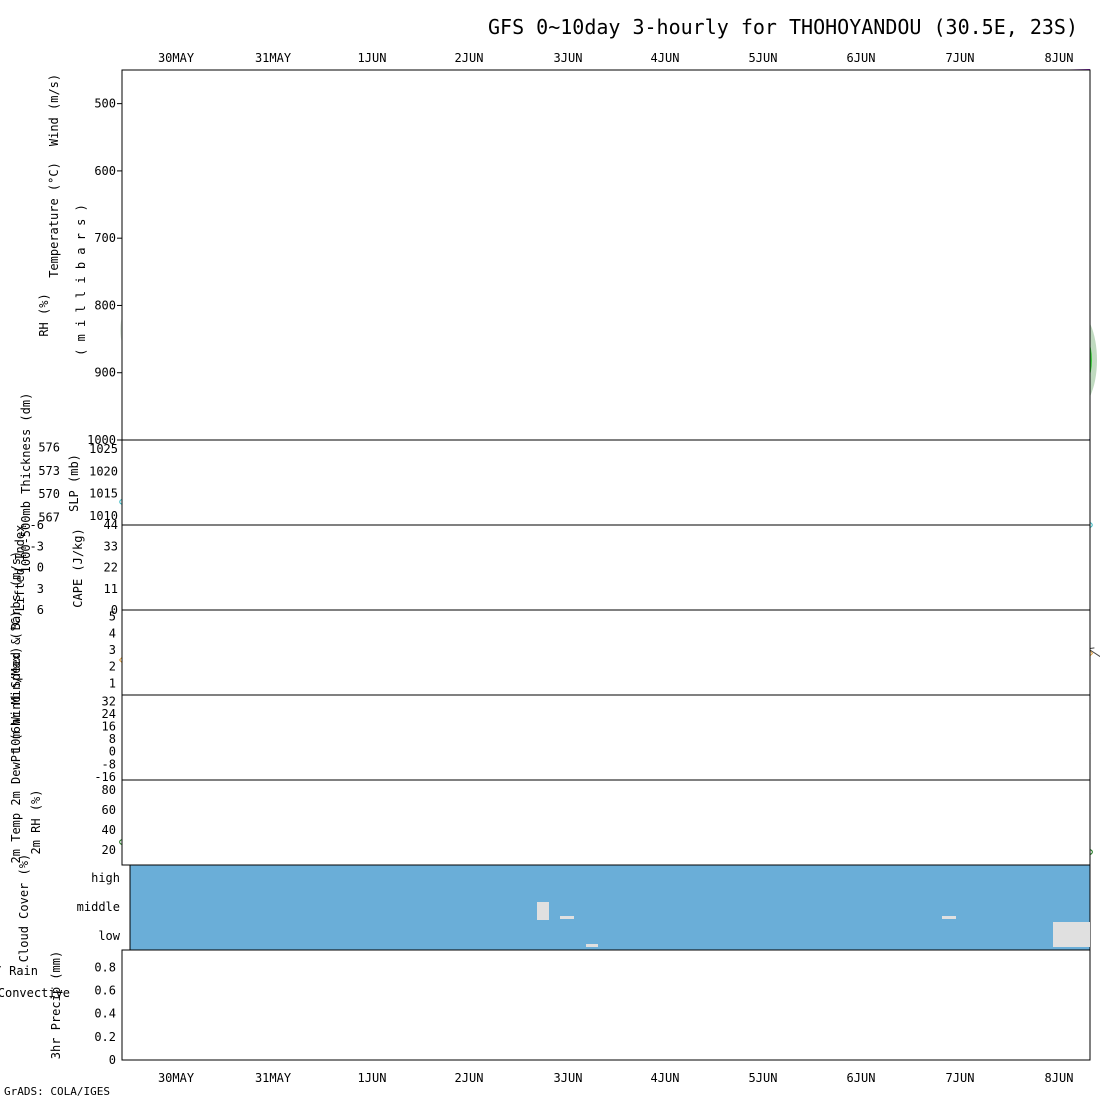 This screenshot has height=1100, width=1100. I want to click on cloud-level-label: low, so click(109, 936).